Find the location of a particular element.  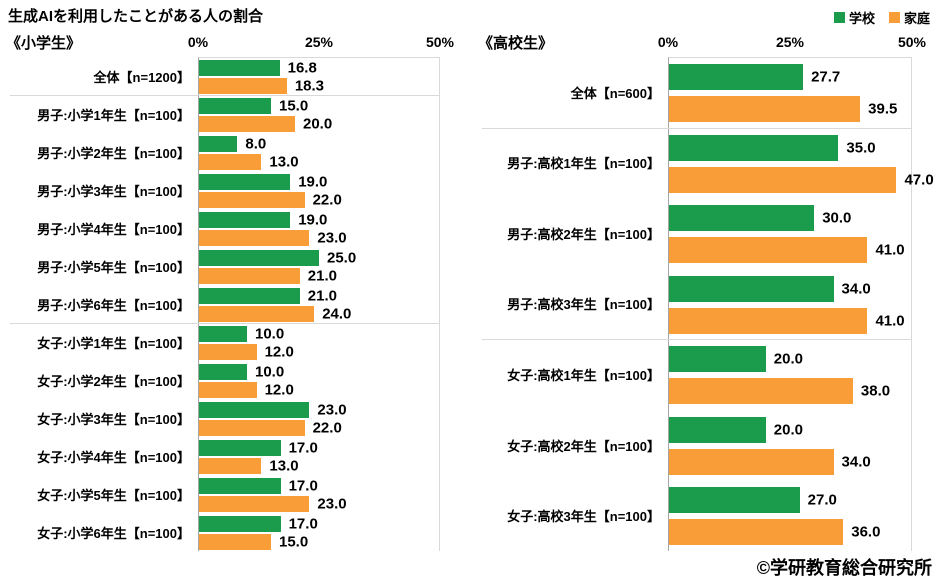

value-label-home: 12.0 is located at coordinates (279, 352).